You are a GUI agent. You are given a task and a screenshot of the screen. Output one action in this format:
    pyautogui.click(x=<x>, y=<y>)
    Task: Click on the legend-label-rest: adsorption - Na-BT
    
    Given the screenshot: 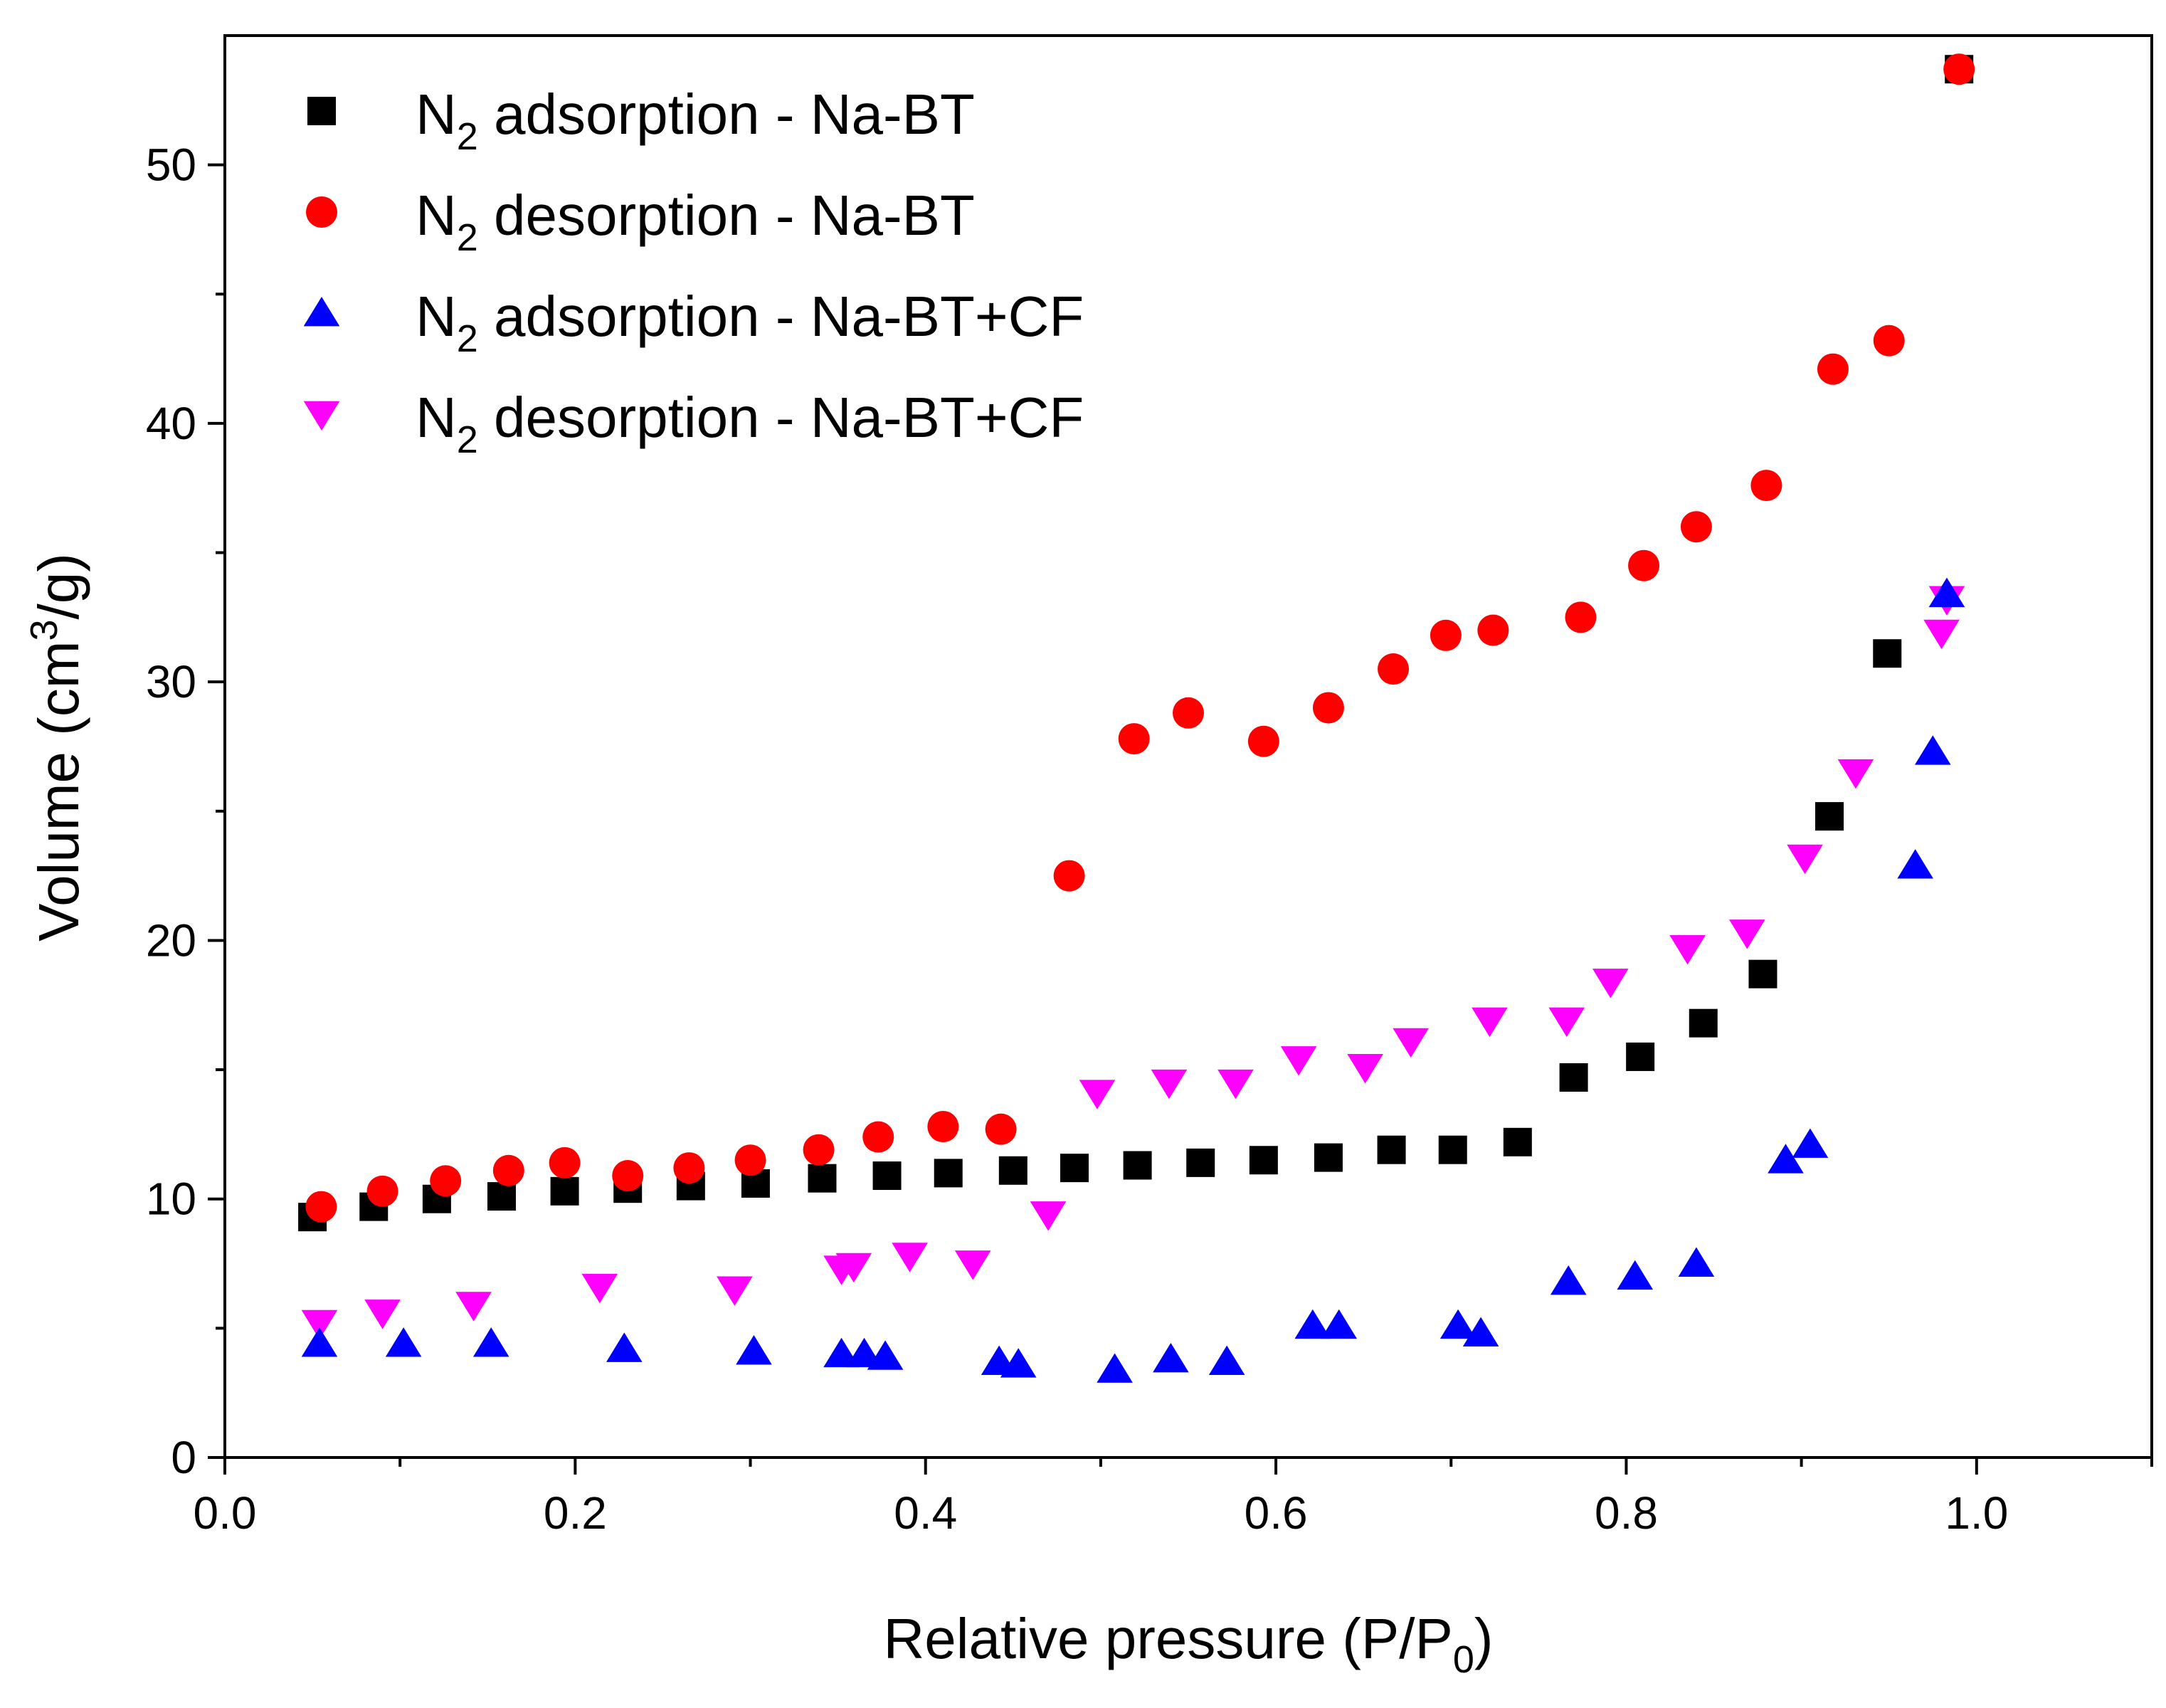 What is the action you would take?
    pyautogui.click(x=726, y=115)
    